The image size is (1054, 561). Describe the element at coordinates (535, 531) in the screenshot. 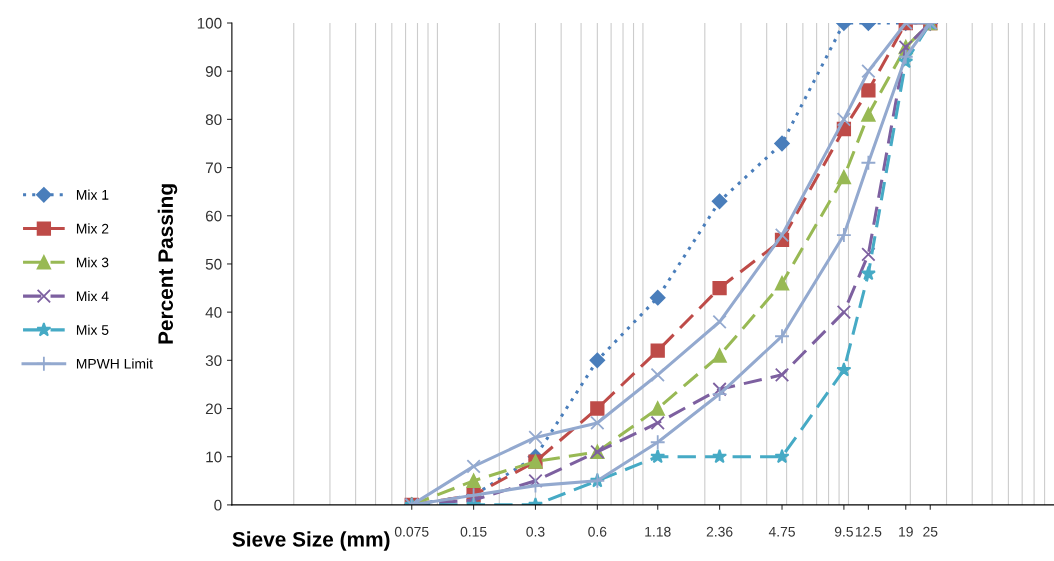

I see `x-tick-label: 0.3` at that location.